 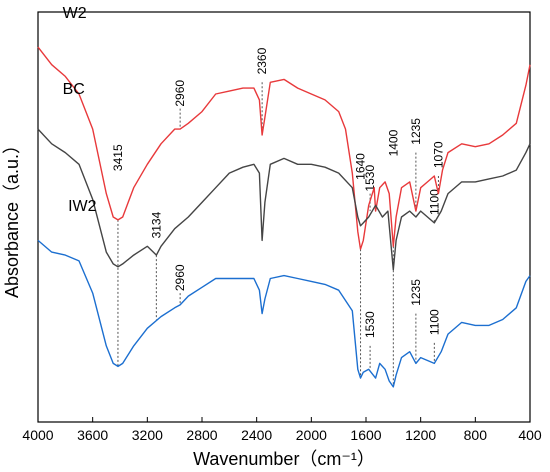 I want to click on series-label-w2: W2, so click(x=75, y=13).